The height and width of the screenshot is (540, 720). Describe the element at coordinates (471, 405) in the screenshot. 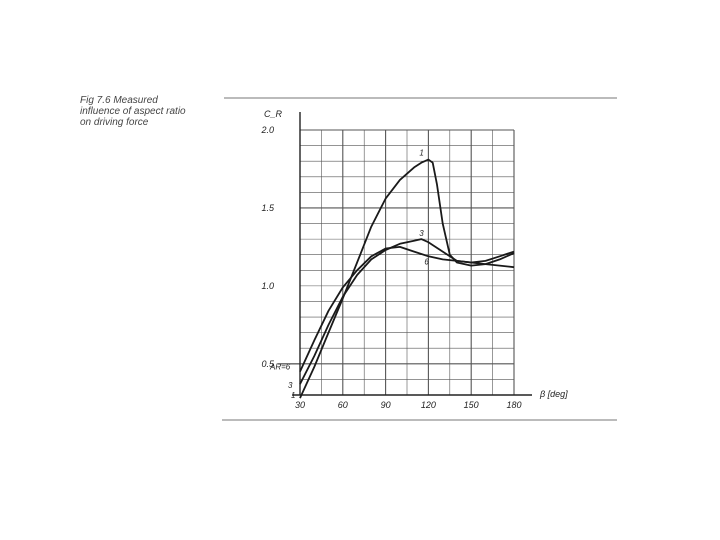

I see `x-tick-label: 150` at that location.